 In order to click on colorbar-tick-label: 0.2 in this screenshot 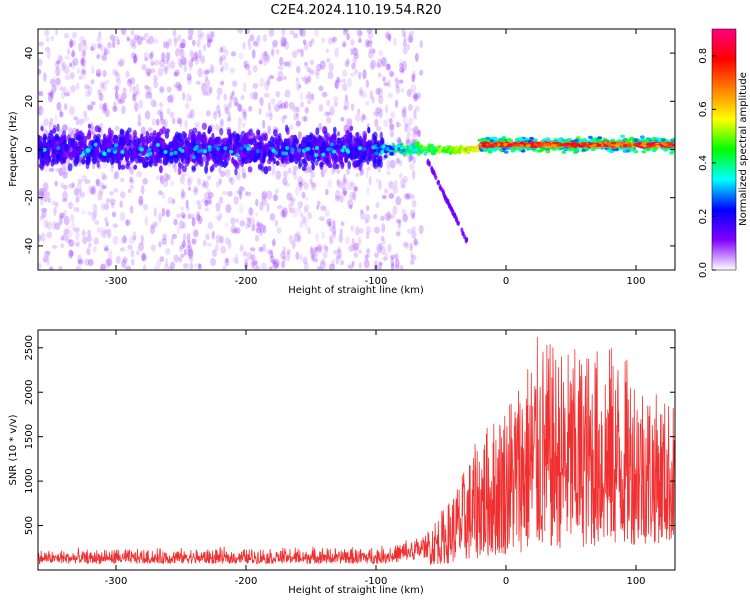, I will do `click(703, 216)`.